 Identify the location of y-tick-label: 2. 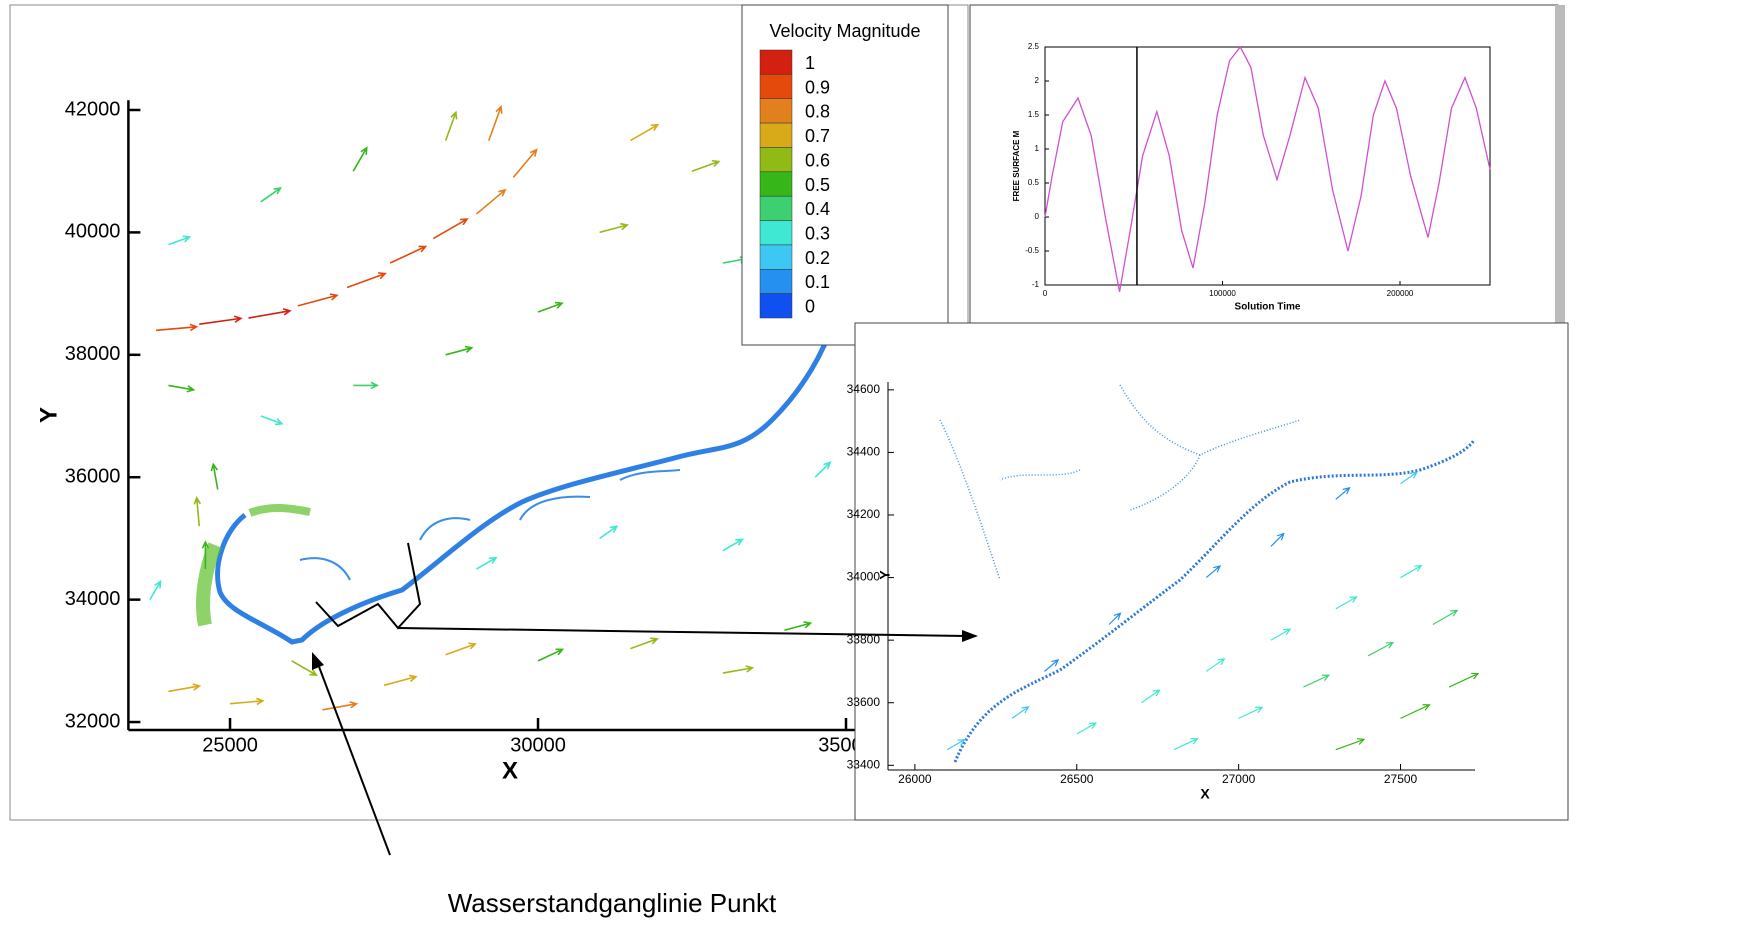
(1037, 80).